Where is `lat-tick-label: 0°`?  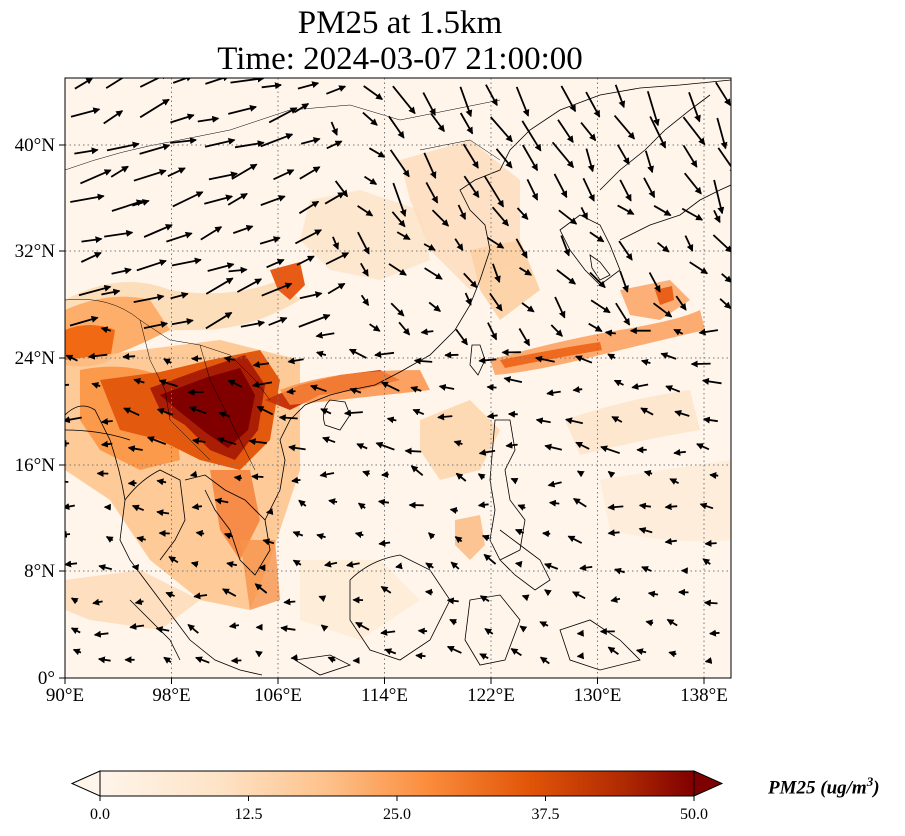
lat-tick-label: 0° is located at coordinates (46, 678).